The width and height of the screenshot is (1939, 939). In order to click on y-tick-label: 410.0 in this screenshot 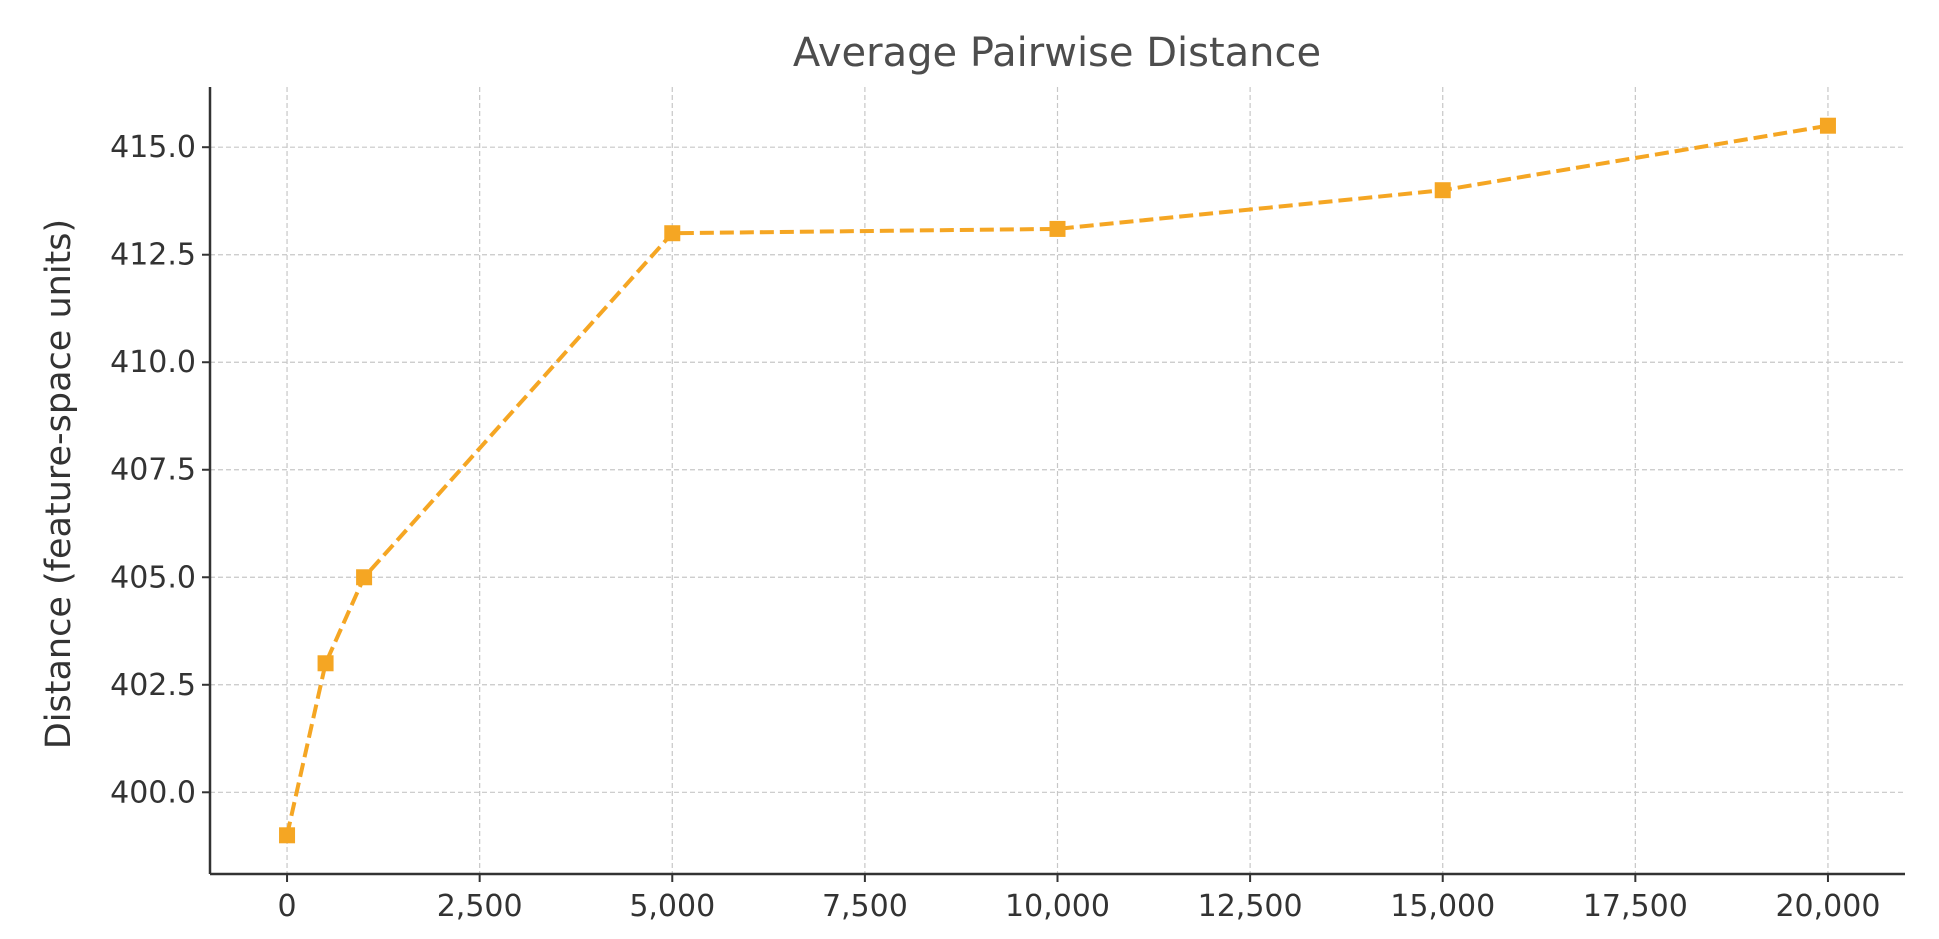, I will do `click(153, 362)`.